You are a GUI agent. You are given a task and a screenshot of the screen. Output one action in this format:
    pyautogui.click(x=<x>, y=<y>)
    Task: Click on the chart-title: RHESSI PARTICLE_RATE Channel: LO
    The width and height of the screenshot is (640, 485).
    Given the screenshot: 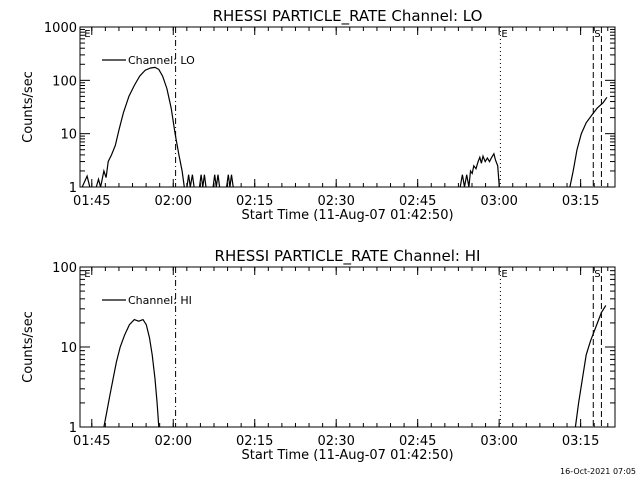 What is the action you would take?
    pyautogui.click(x=348, y=16)
    